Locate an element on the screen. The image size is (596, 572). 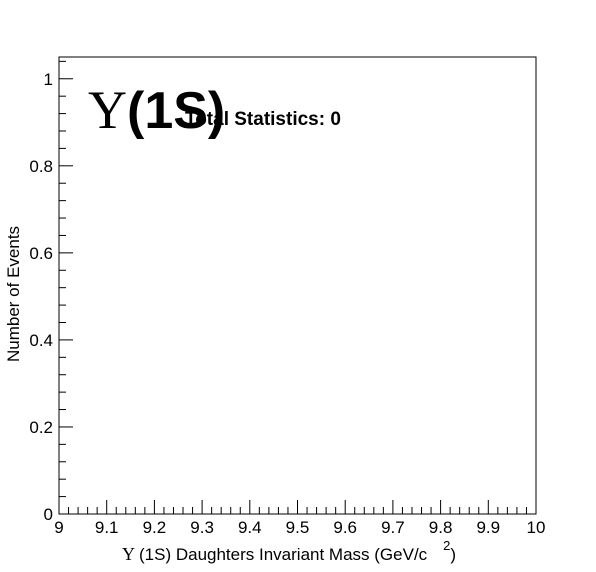
x-tick-label: 9.5 is located at coordinates (298, 527).